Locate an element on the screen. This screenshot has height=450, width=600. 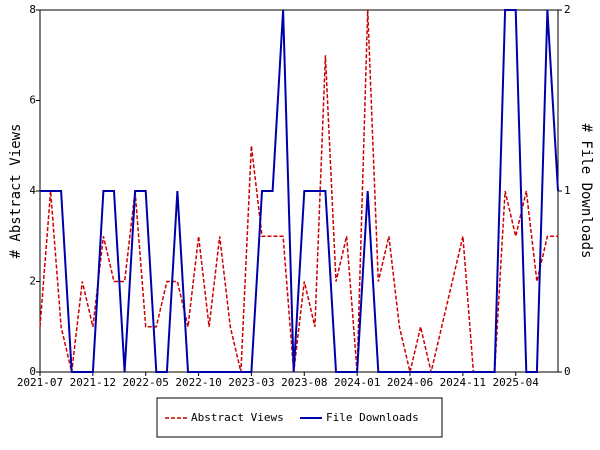
y2-tick-label: 1 is located at coordinates (567, 190).